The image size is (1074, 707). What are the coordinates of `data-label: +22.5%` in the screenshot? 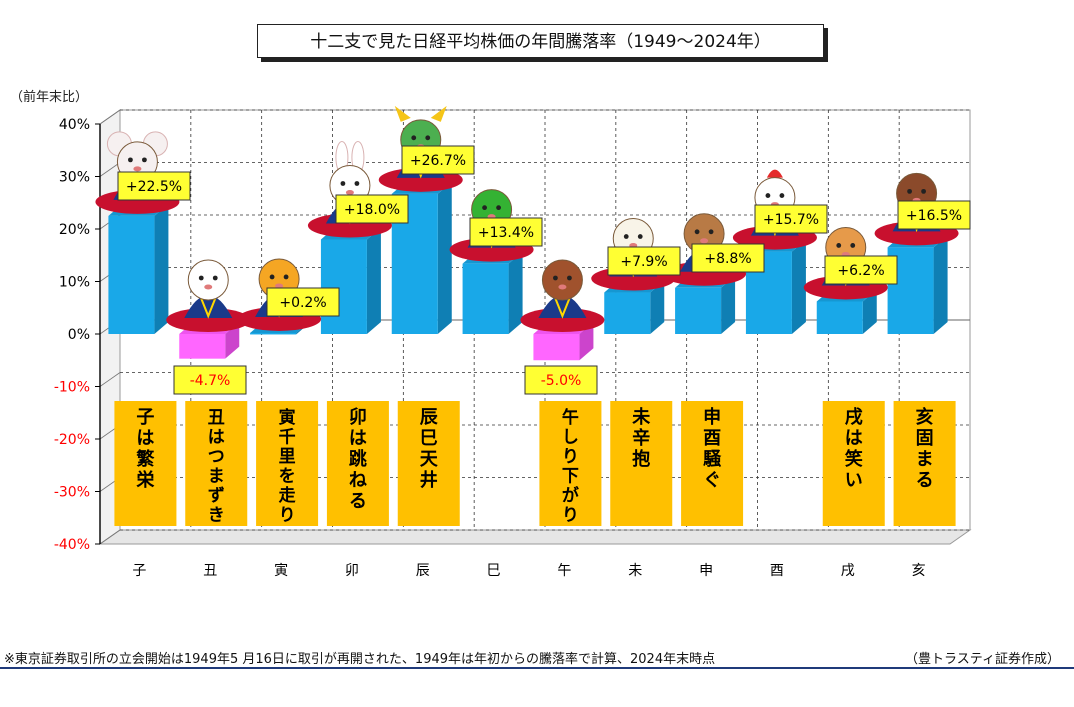 It's located at (154, 186).